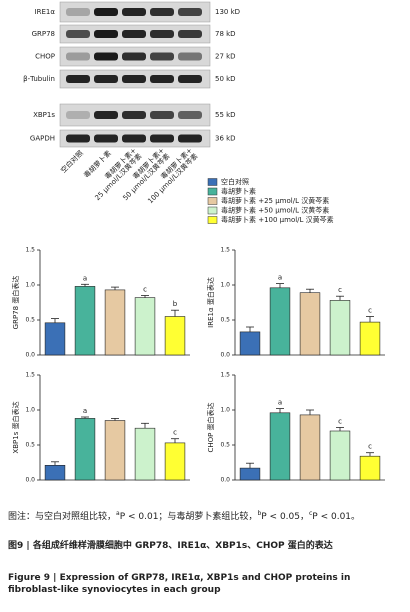 The height and width of the screenshot is (612, 410). Describe the element at coordinates (227, 12) in the screenshot. I see `blot-size: 130 kD` at that location.